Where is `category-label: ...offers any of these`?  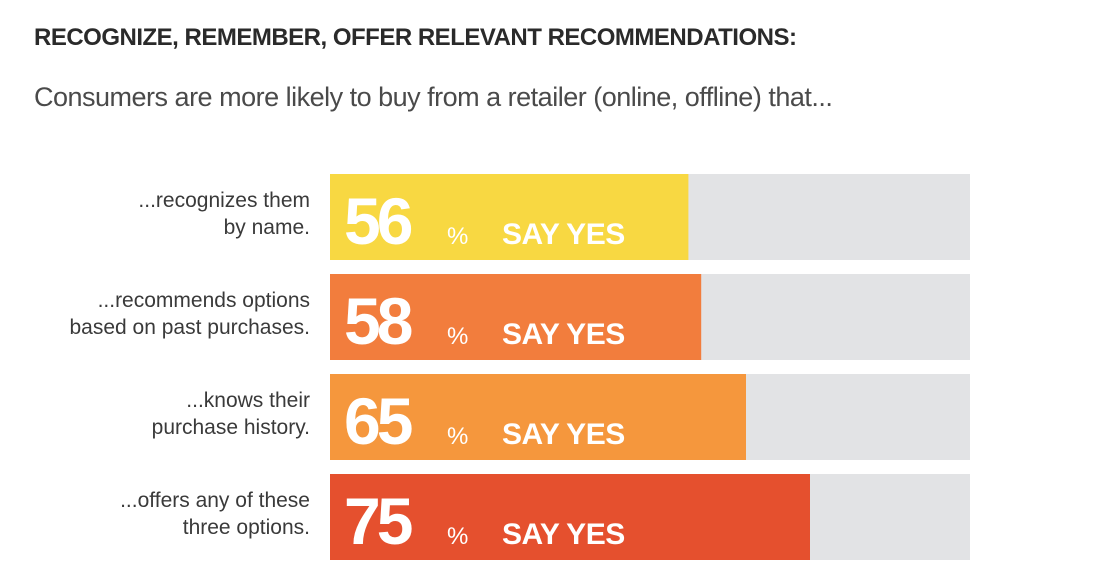 category-label: ...offers any of these is located at coordinates (215, 500).